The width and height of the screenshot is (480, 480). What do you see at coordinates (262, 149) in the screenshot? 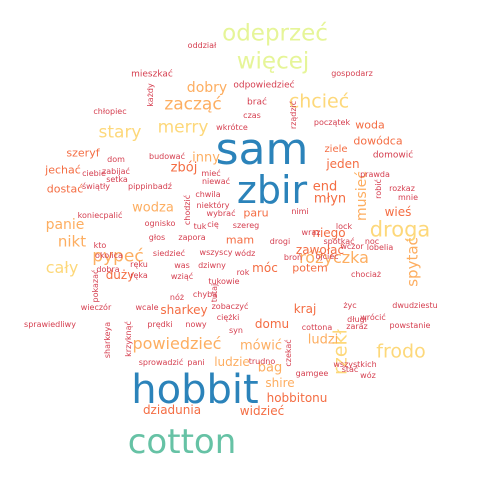
I see `word-0: sam` at bounding box center [262, 149].